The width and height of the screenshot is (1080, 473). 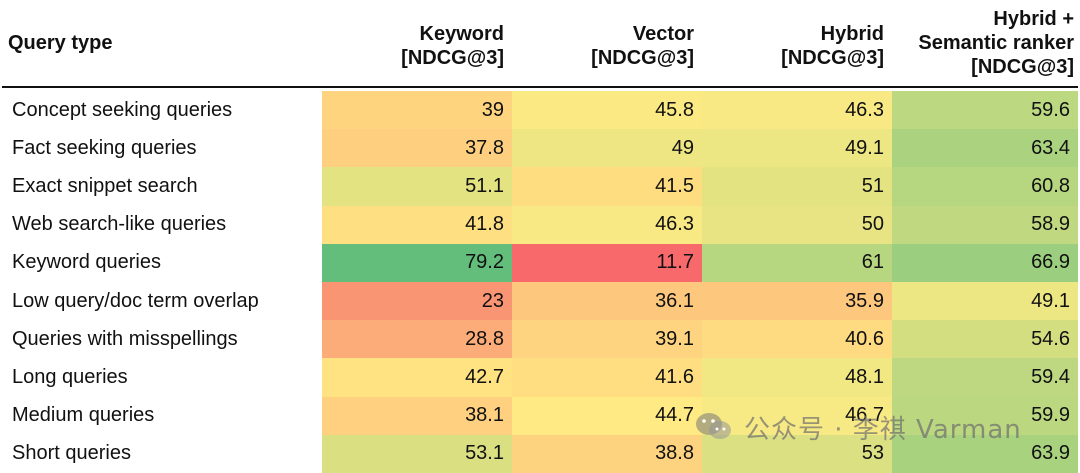 What do you see at coordinates (797, 186) in the screenshot?
I see `heatmap-cell: 51` at bounding box center [797, 186].